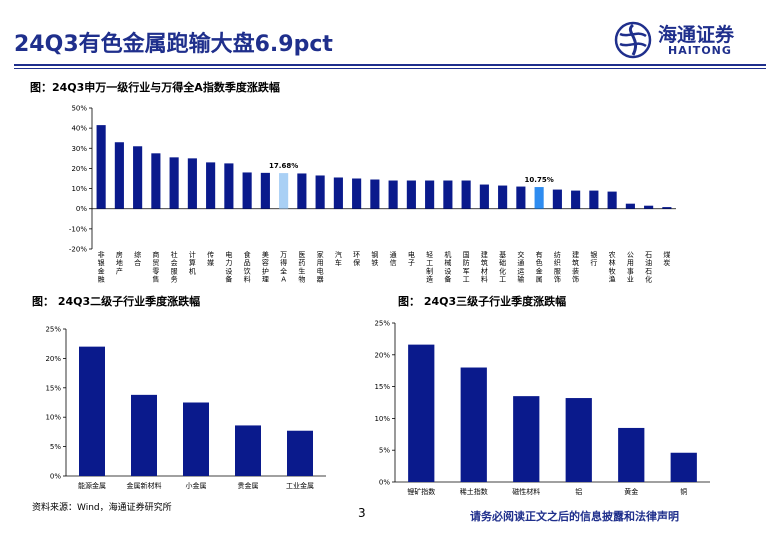 The height and width of the screenshot is (538, 779). What do you see at coordinates (119, 175) in the screenshot?
I see `bar-房地产` at bounding box center [119, 175].